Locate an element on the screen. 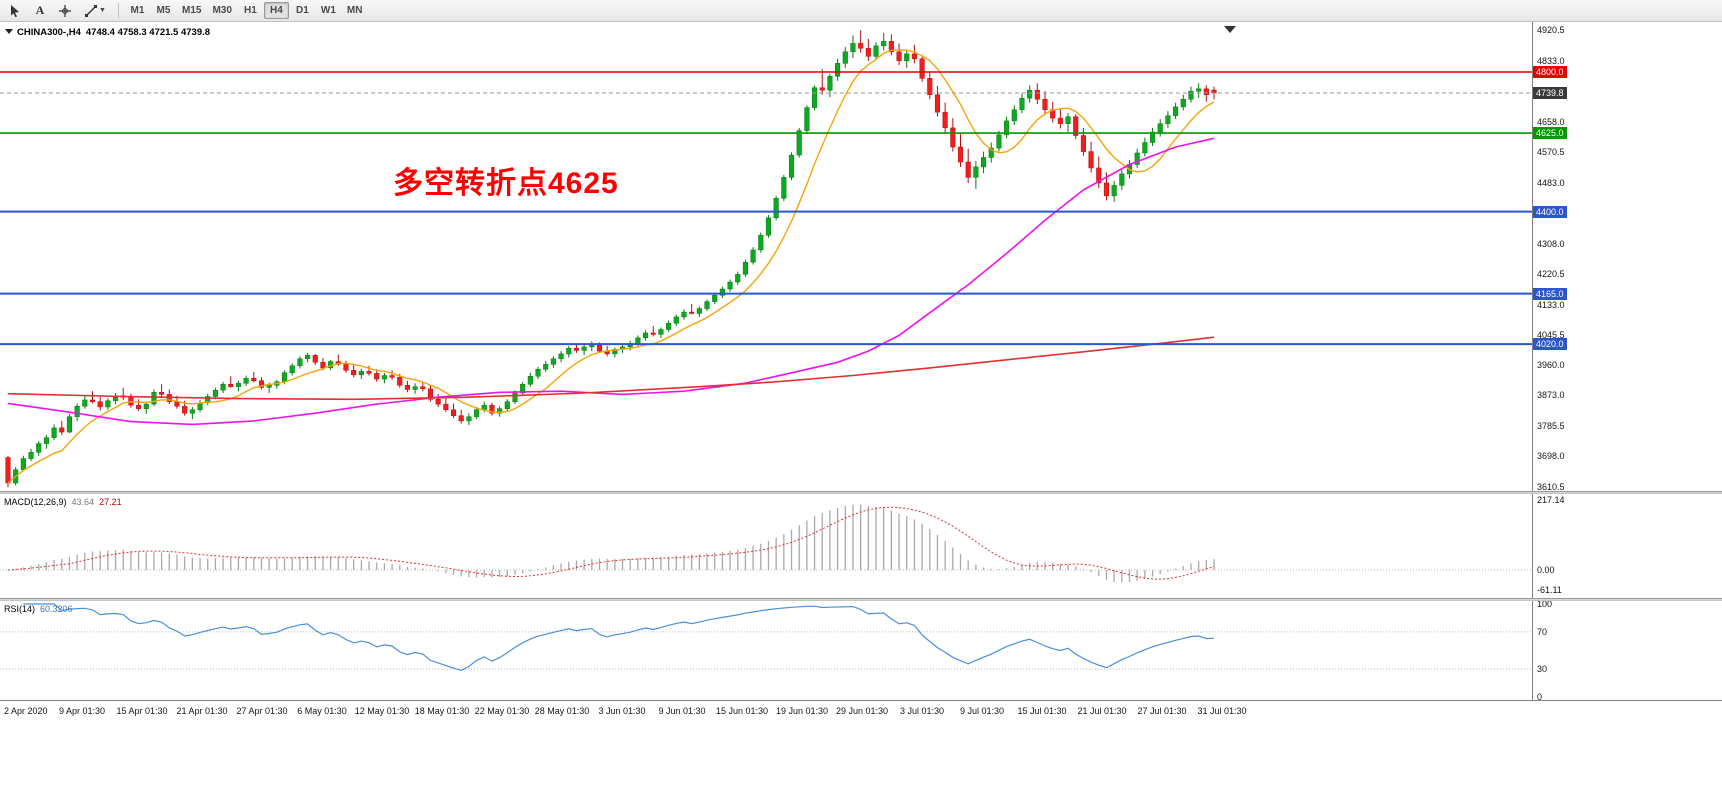 This screenshot has height=789, width=1722. price-scale-label: 3698.0 is located at coordinates (1551, 456).